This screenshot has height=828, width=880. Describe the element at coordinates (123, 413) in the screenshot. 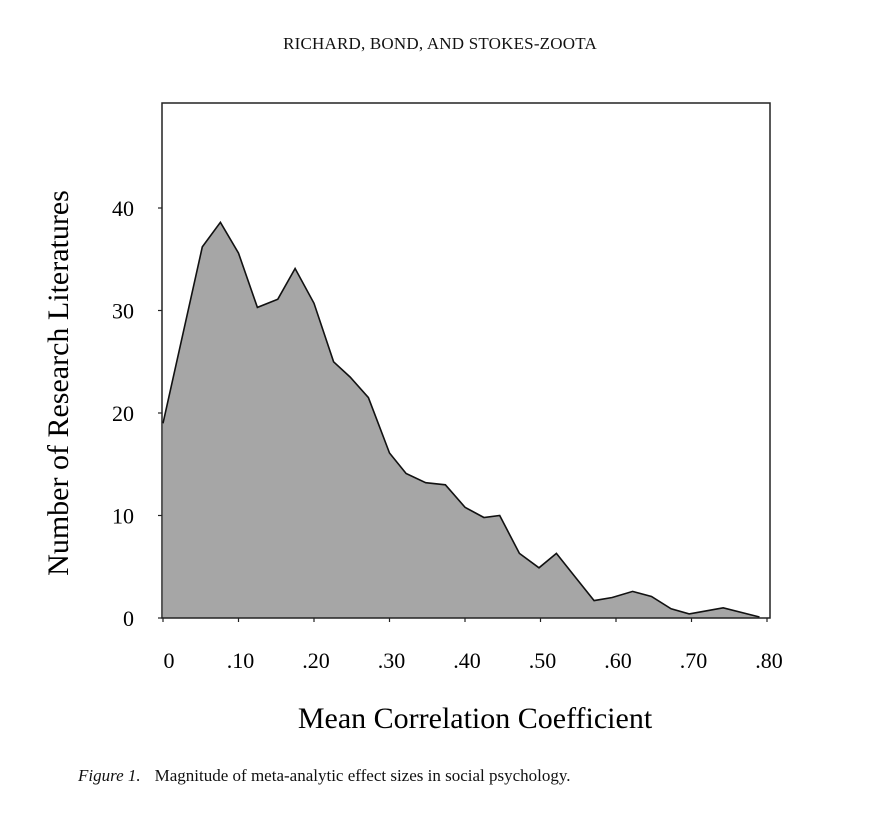

I see `y-tick-label: 20` at that location.